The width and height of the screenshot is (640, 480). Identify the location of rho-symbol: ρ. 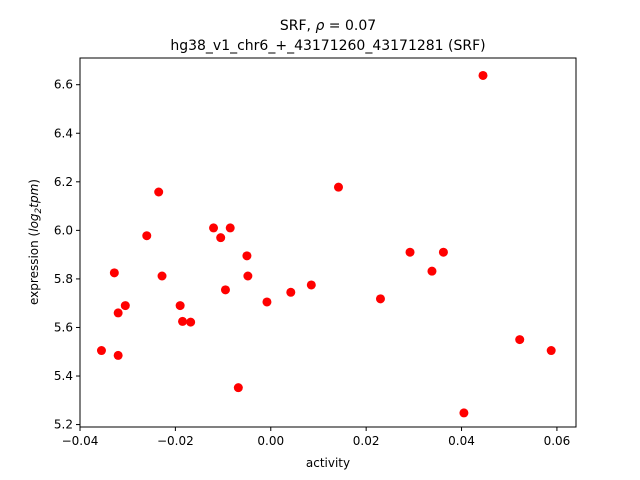
(319, 26).